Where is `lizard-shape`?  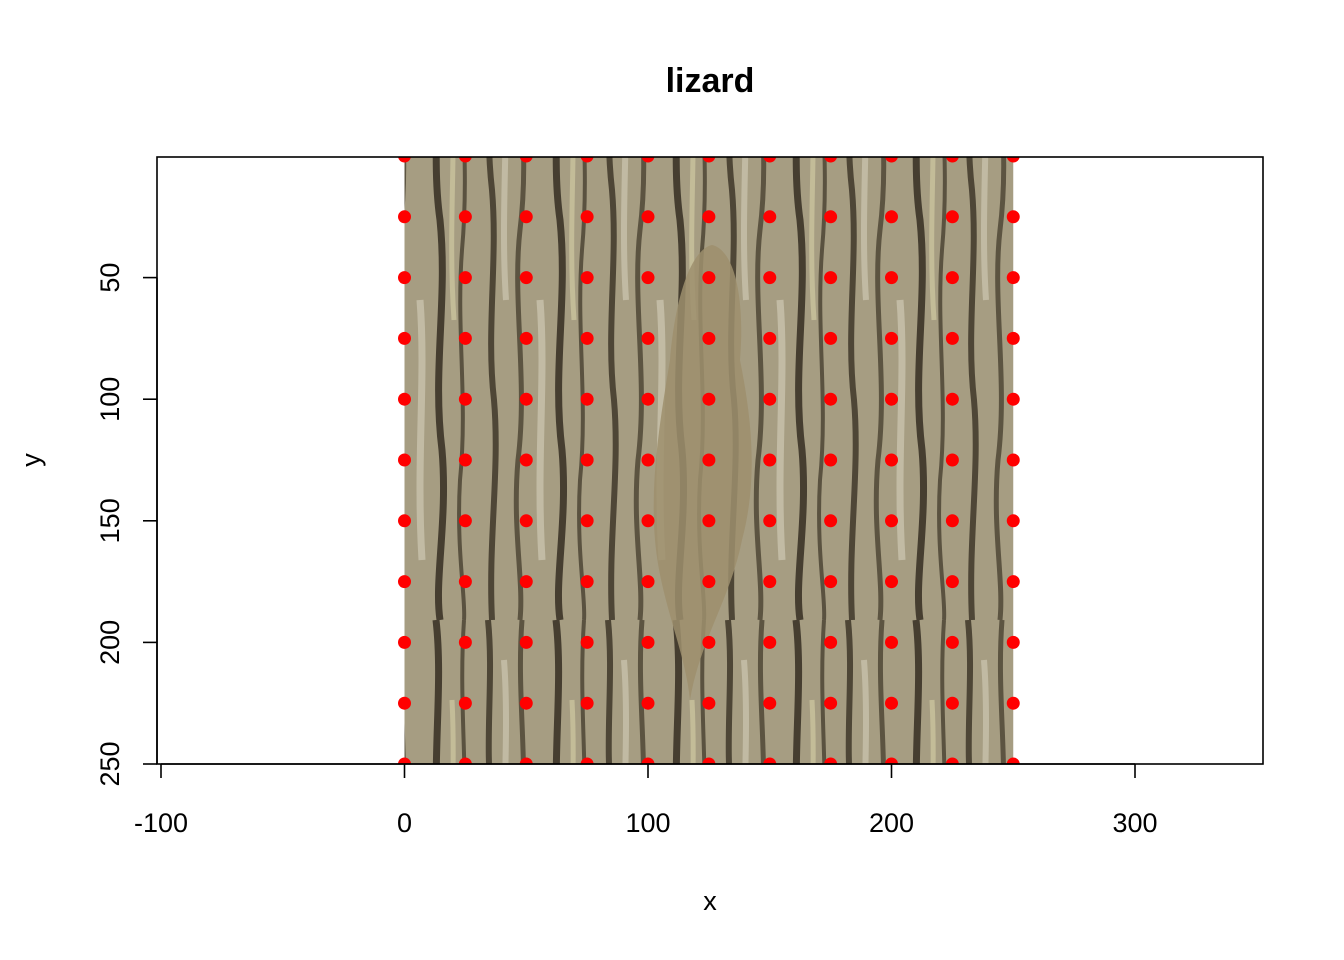 lizard-shape is located at coordinates (702, 472).